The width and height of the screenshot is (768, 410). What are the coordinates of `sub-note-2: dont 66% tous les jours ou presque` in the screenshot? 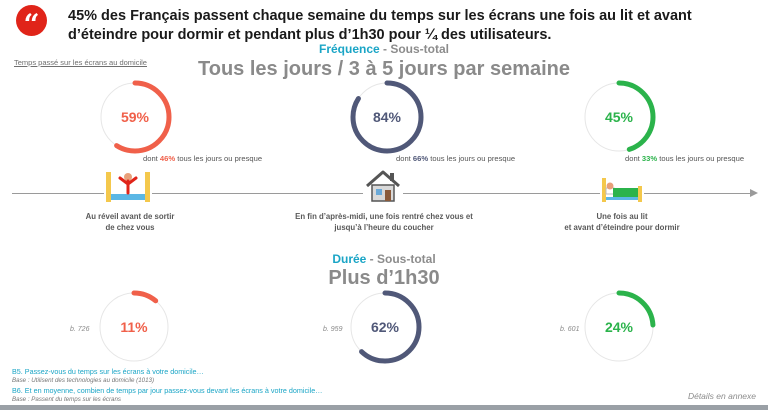 It's located at (455, 158).